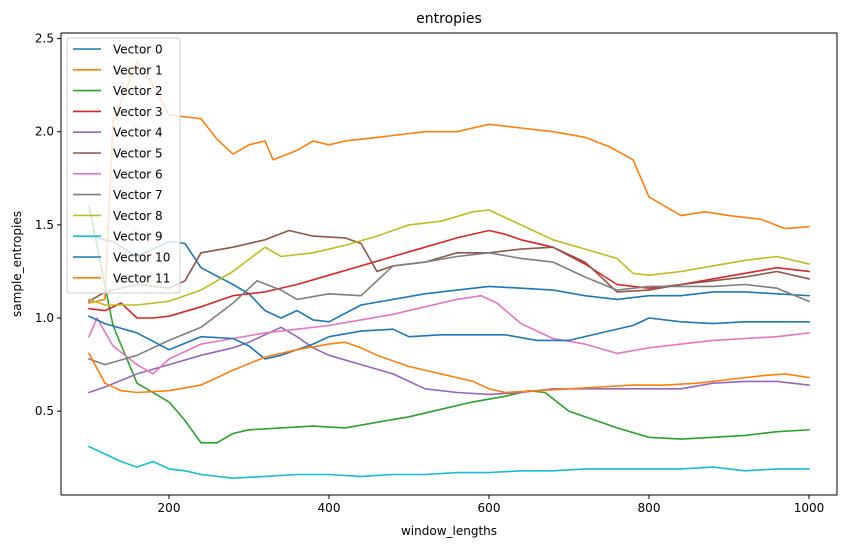 This screenshot has height=547, width=846. I want to click on legend-label: Vector 4, so click(138, 133).